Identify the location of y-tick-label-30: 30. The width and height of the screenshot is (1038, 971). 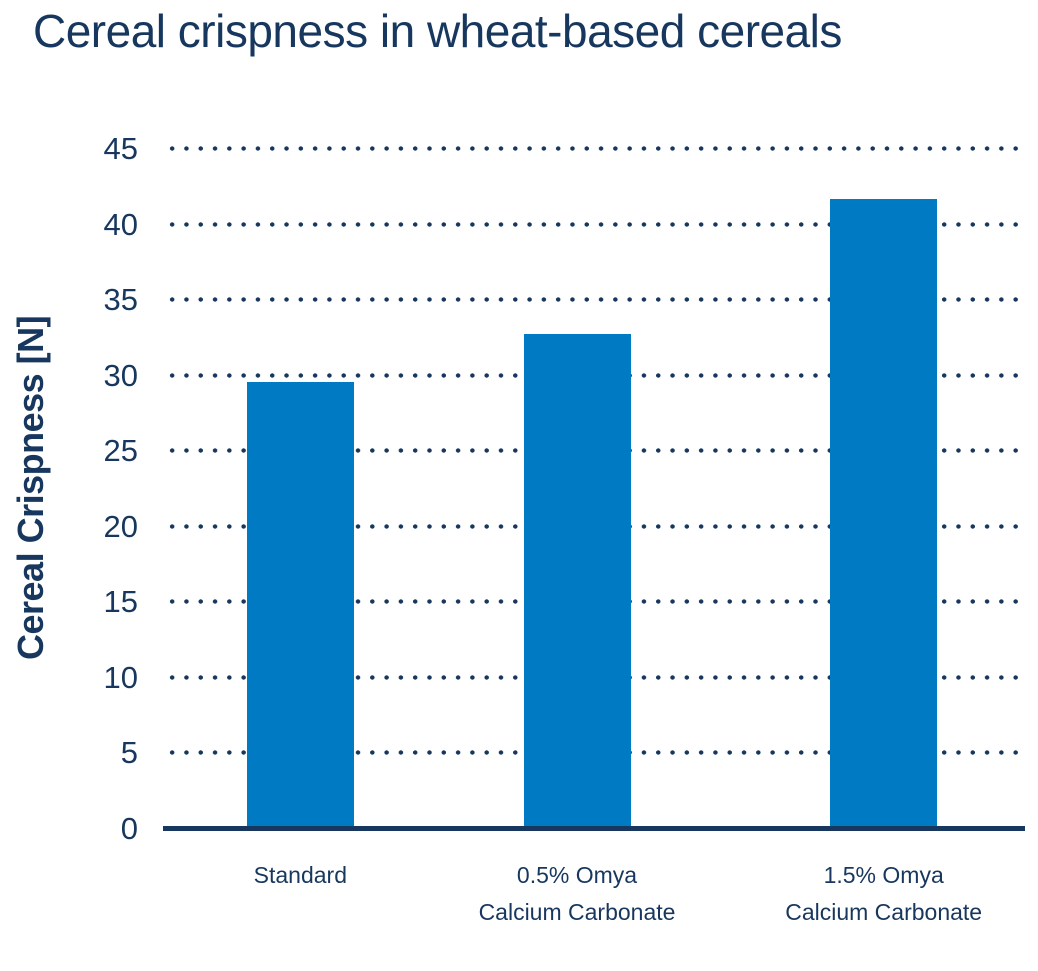
(120, 375).